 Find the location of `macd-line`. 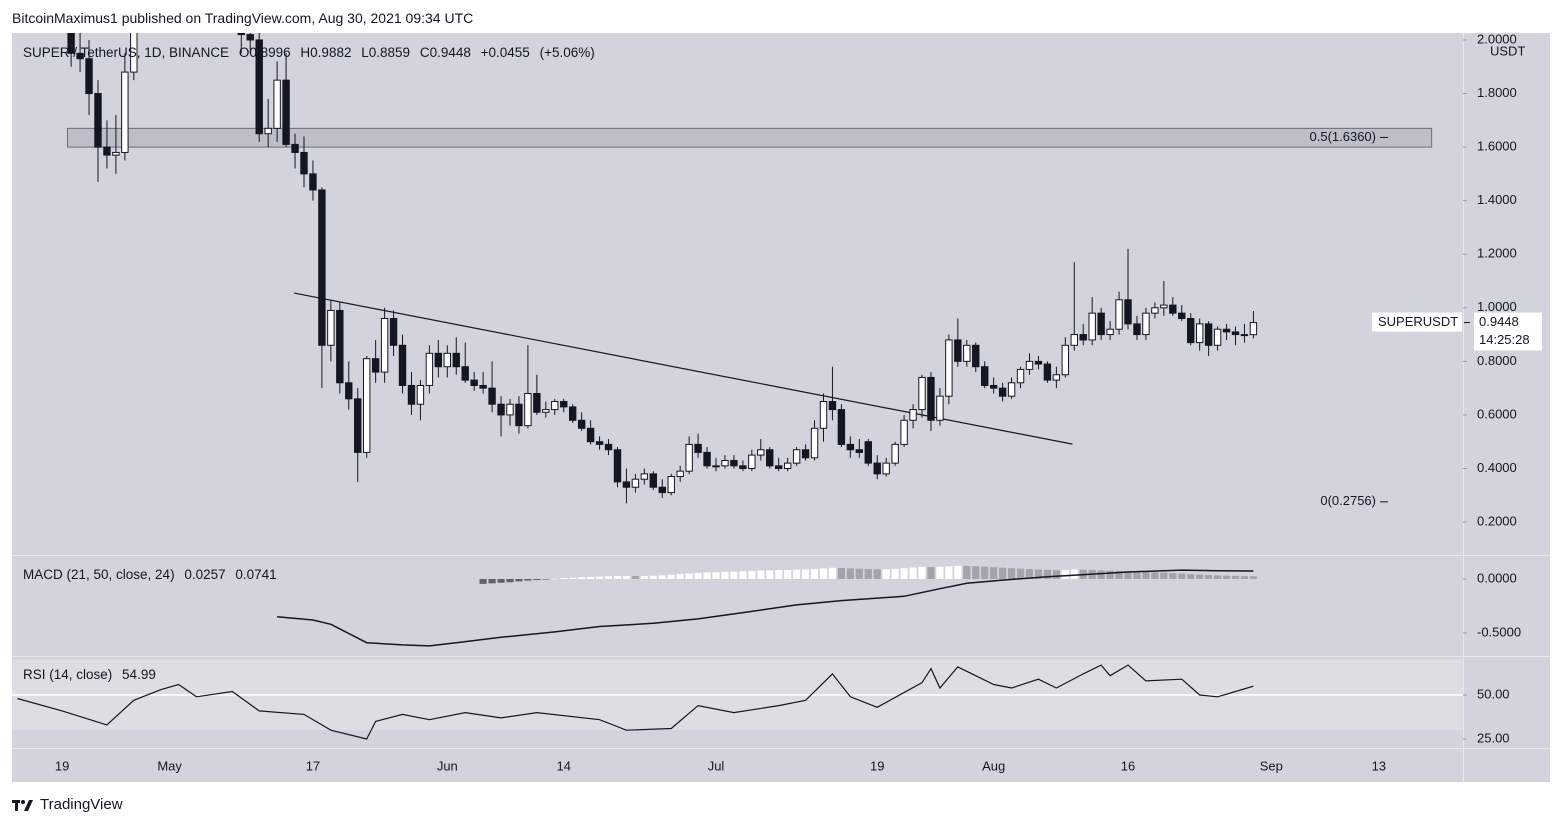

macd-line is located at coordinates (765, 608).